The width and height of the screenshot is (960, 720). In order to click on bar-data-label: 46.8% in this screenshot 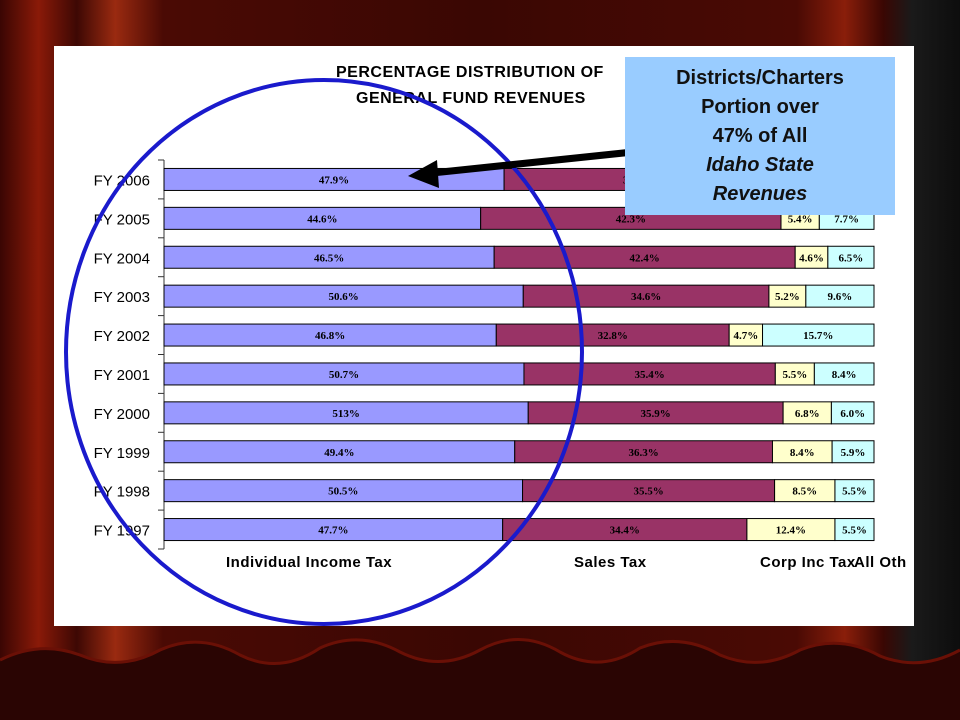, I will do `click(330, 336)`.